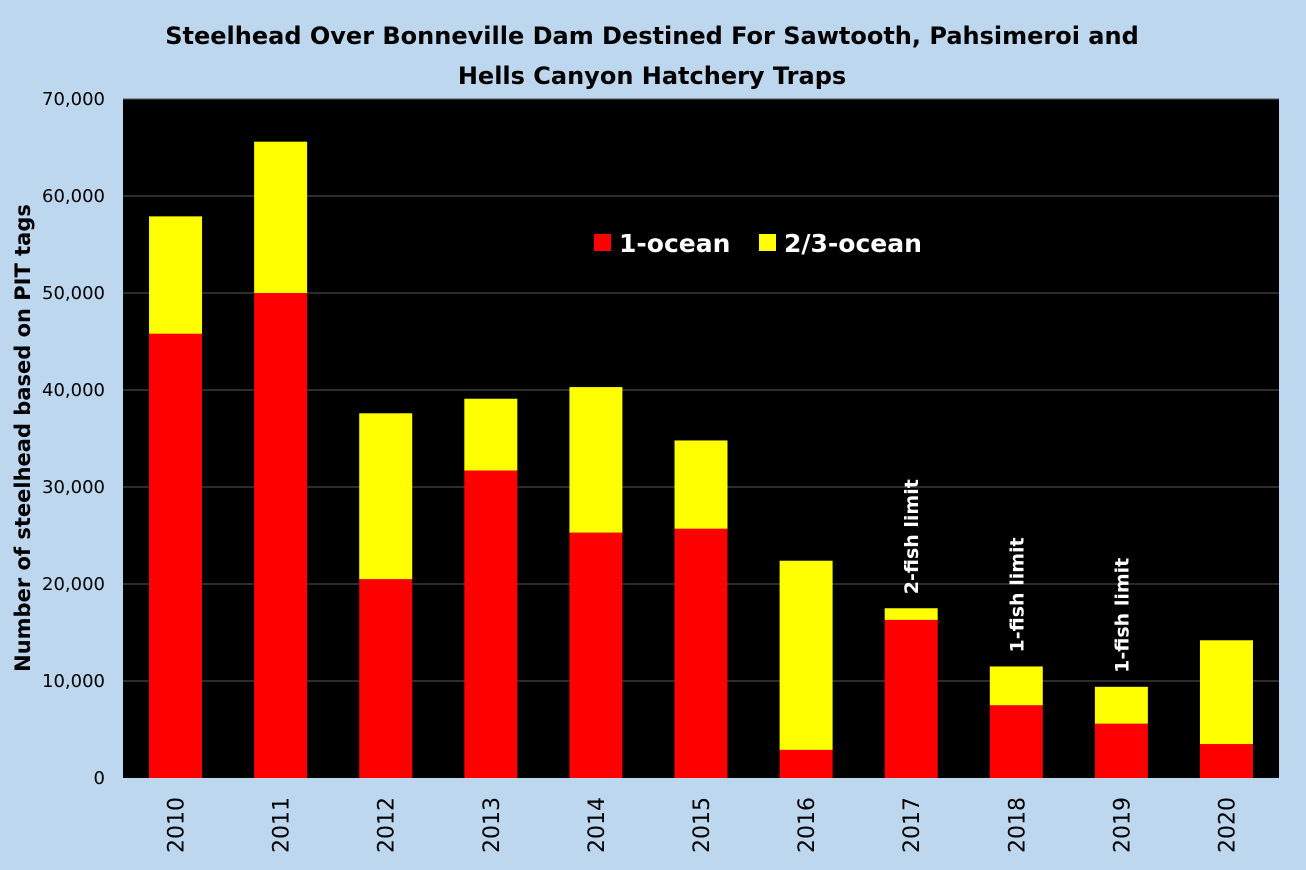 The image size is (1306, 870). Describe the element at coordinates (386, 678) in the screenshot. I see `bar-1-ocean-2012` at that location.